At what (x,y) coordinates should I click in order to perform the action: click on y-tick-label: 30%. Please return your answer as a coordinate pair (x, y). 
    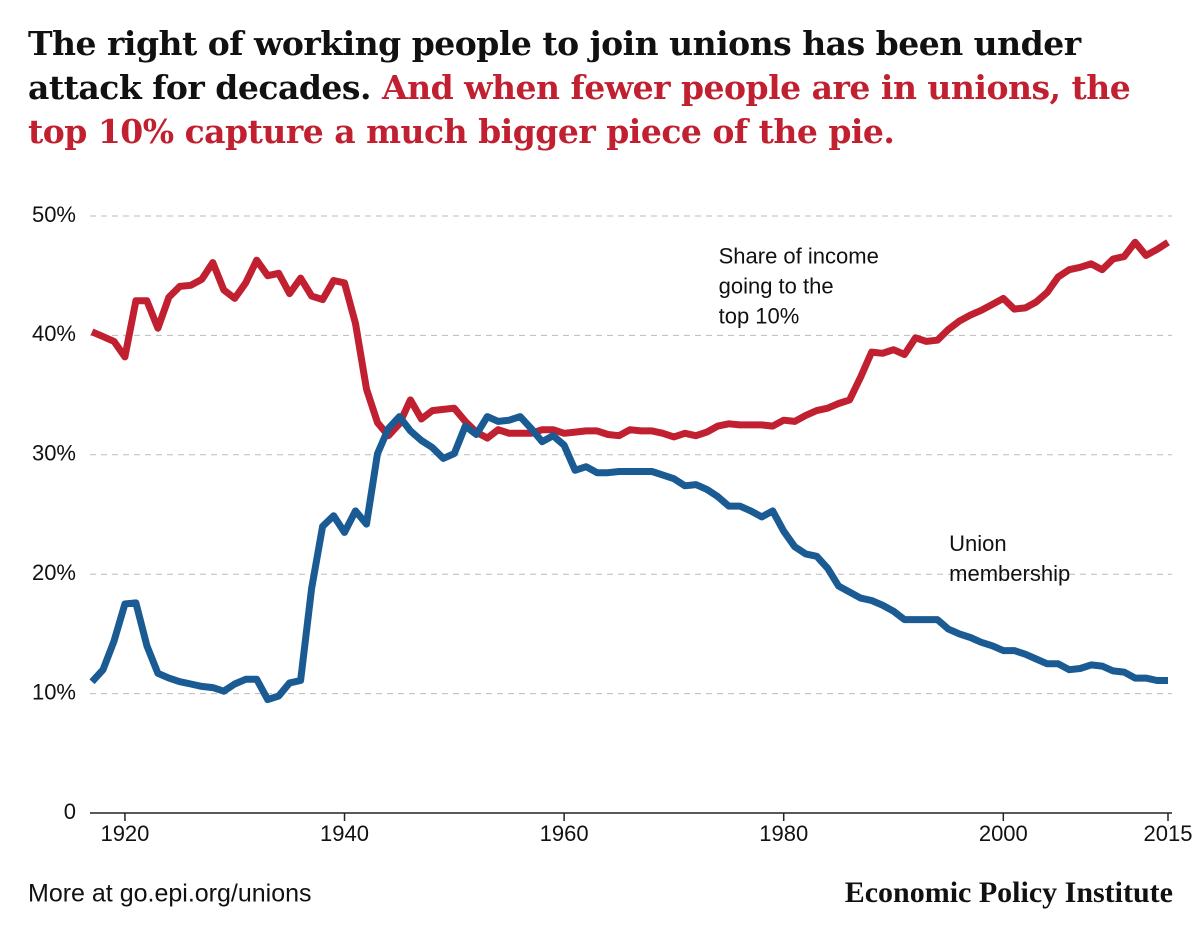
    Looking at the image, I should click on (54, 453).